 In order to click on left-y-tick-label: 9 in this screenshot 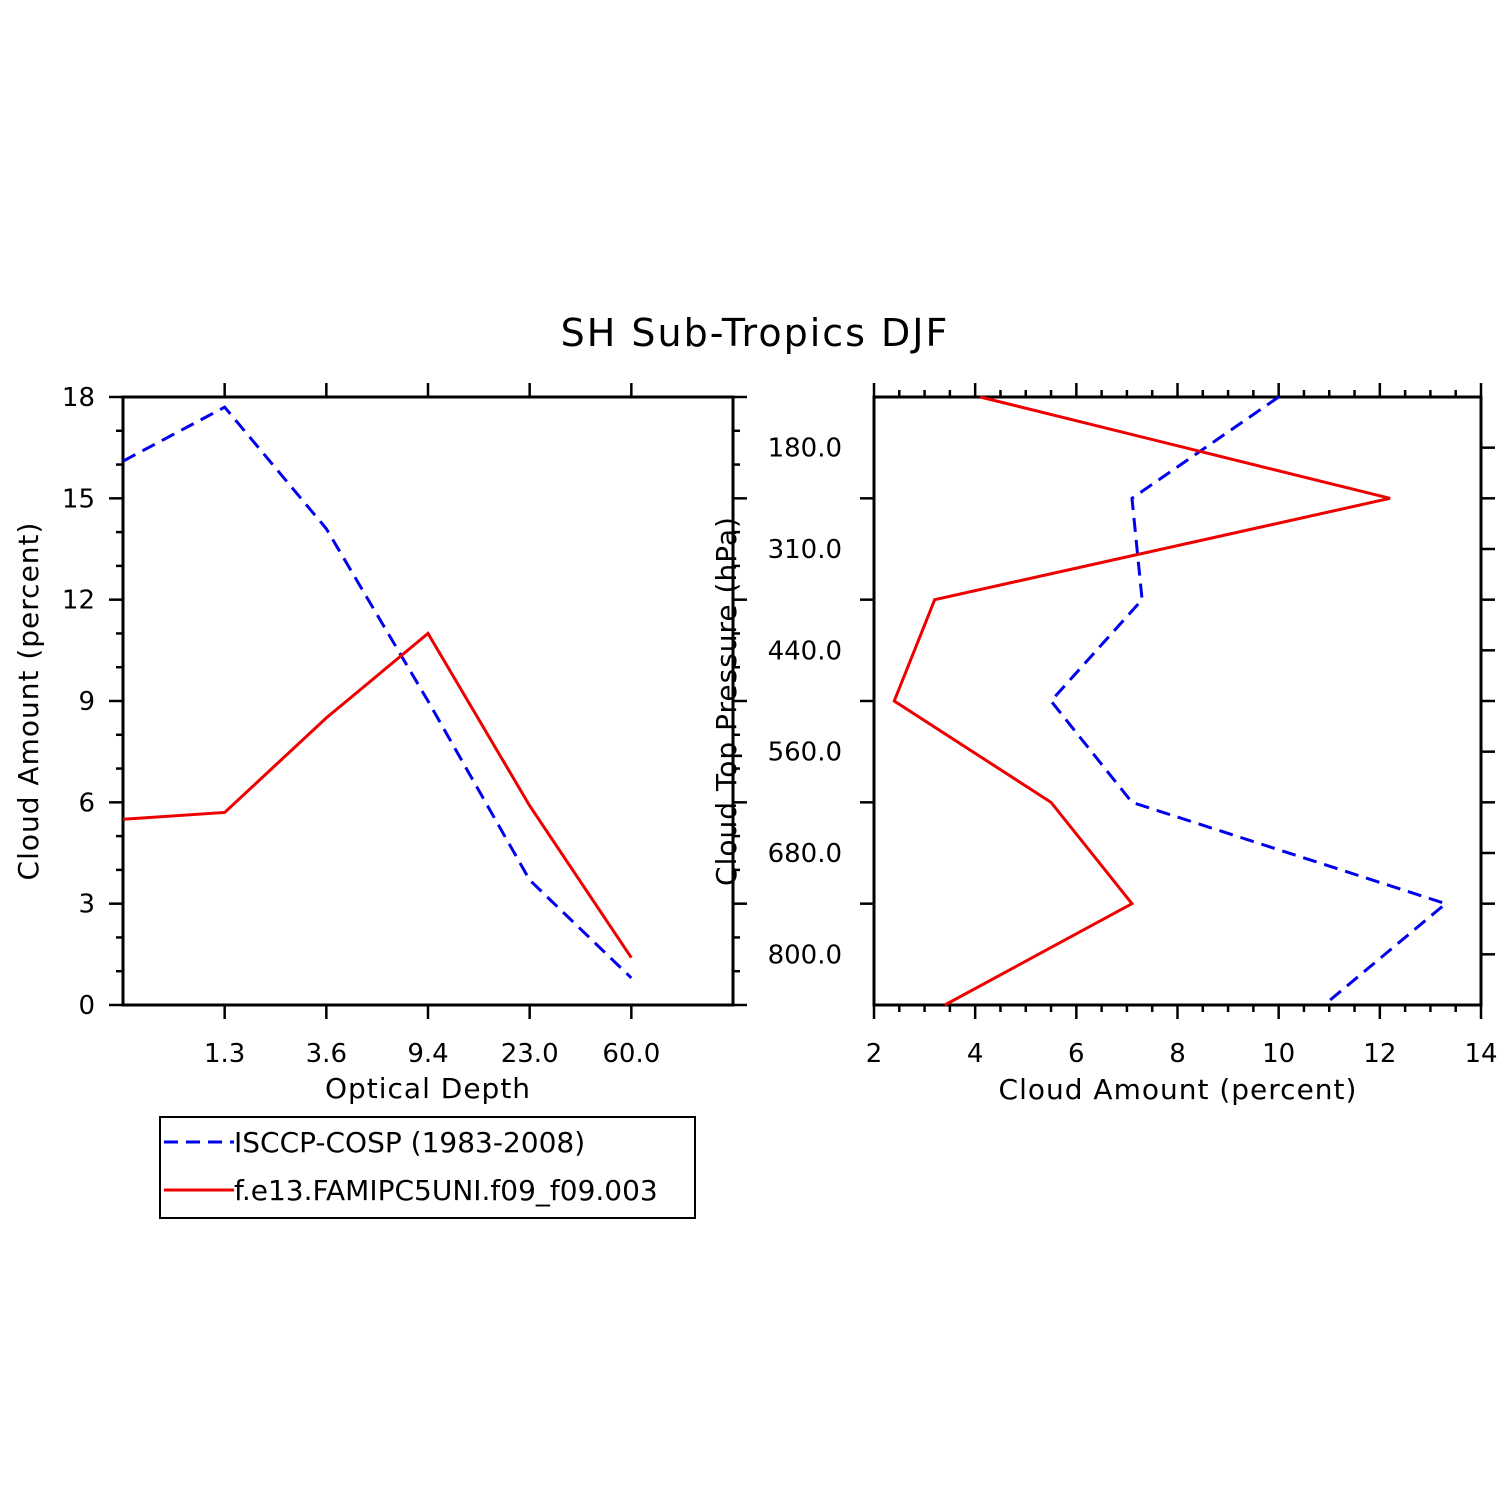, I will do `click(86, 702)`.